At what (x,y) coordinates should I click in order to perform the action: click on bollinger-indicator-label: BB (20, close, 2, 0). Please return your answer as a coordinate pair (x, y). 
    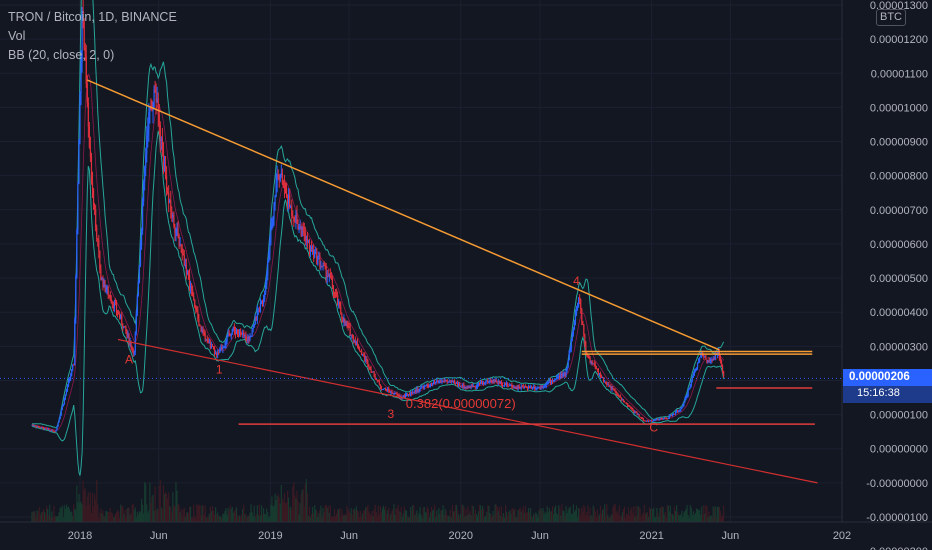
    Looking at the image, I should click on (61, 55).